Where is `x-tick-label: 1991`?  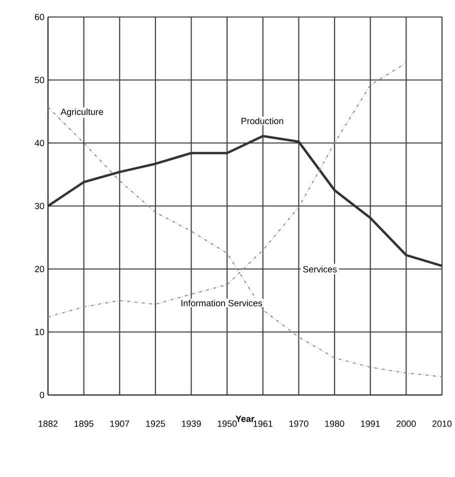
x-tick-label: 1991 is located at coordinates (370, 423).